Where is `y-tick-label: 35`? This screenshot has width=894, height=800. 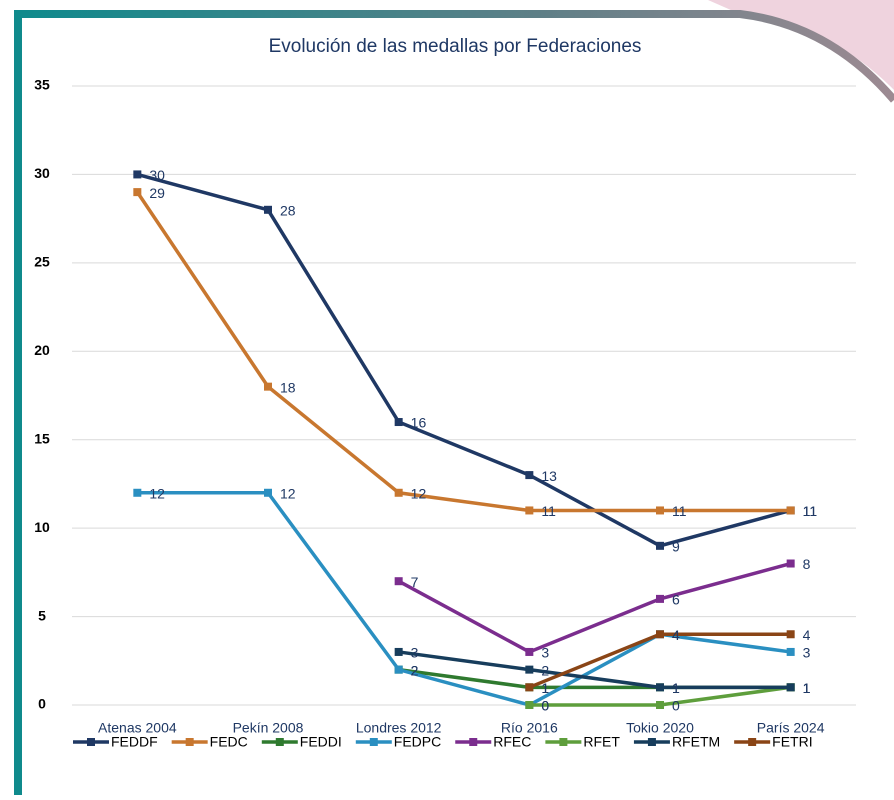 y-tick-label: 35 is located at coordinates (42, 85).